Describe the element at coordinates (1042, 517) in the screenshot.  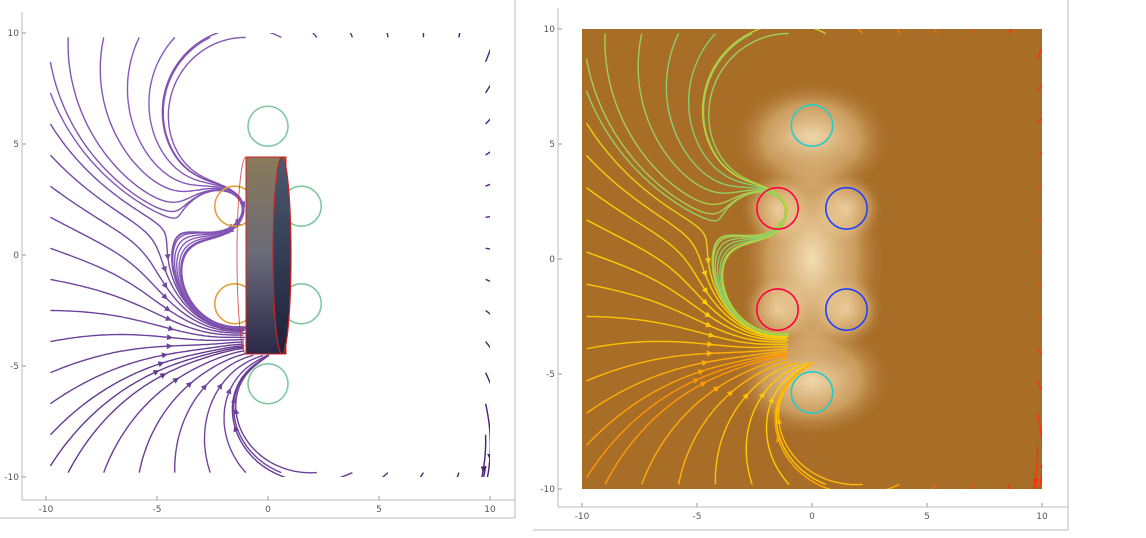
I see `x-tick-label: 10` at that location.